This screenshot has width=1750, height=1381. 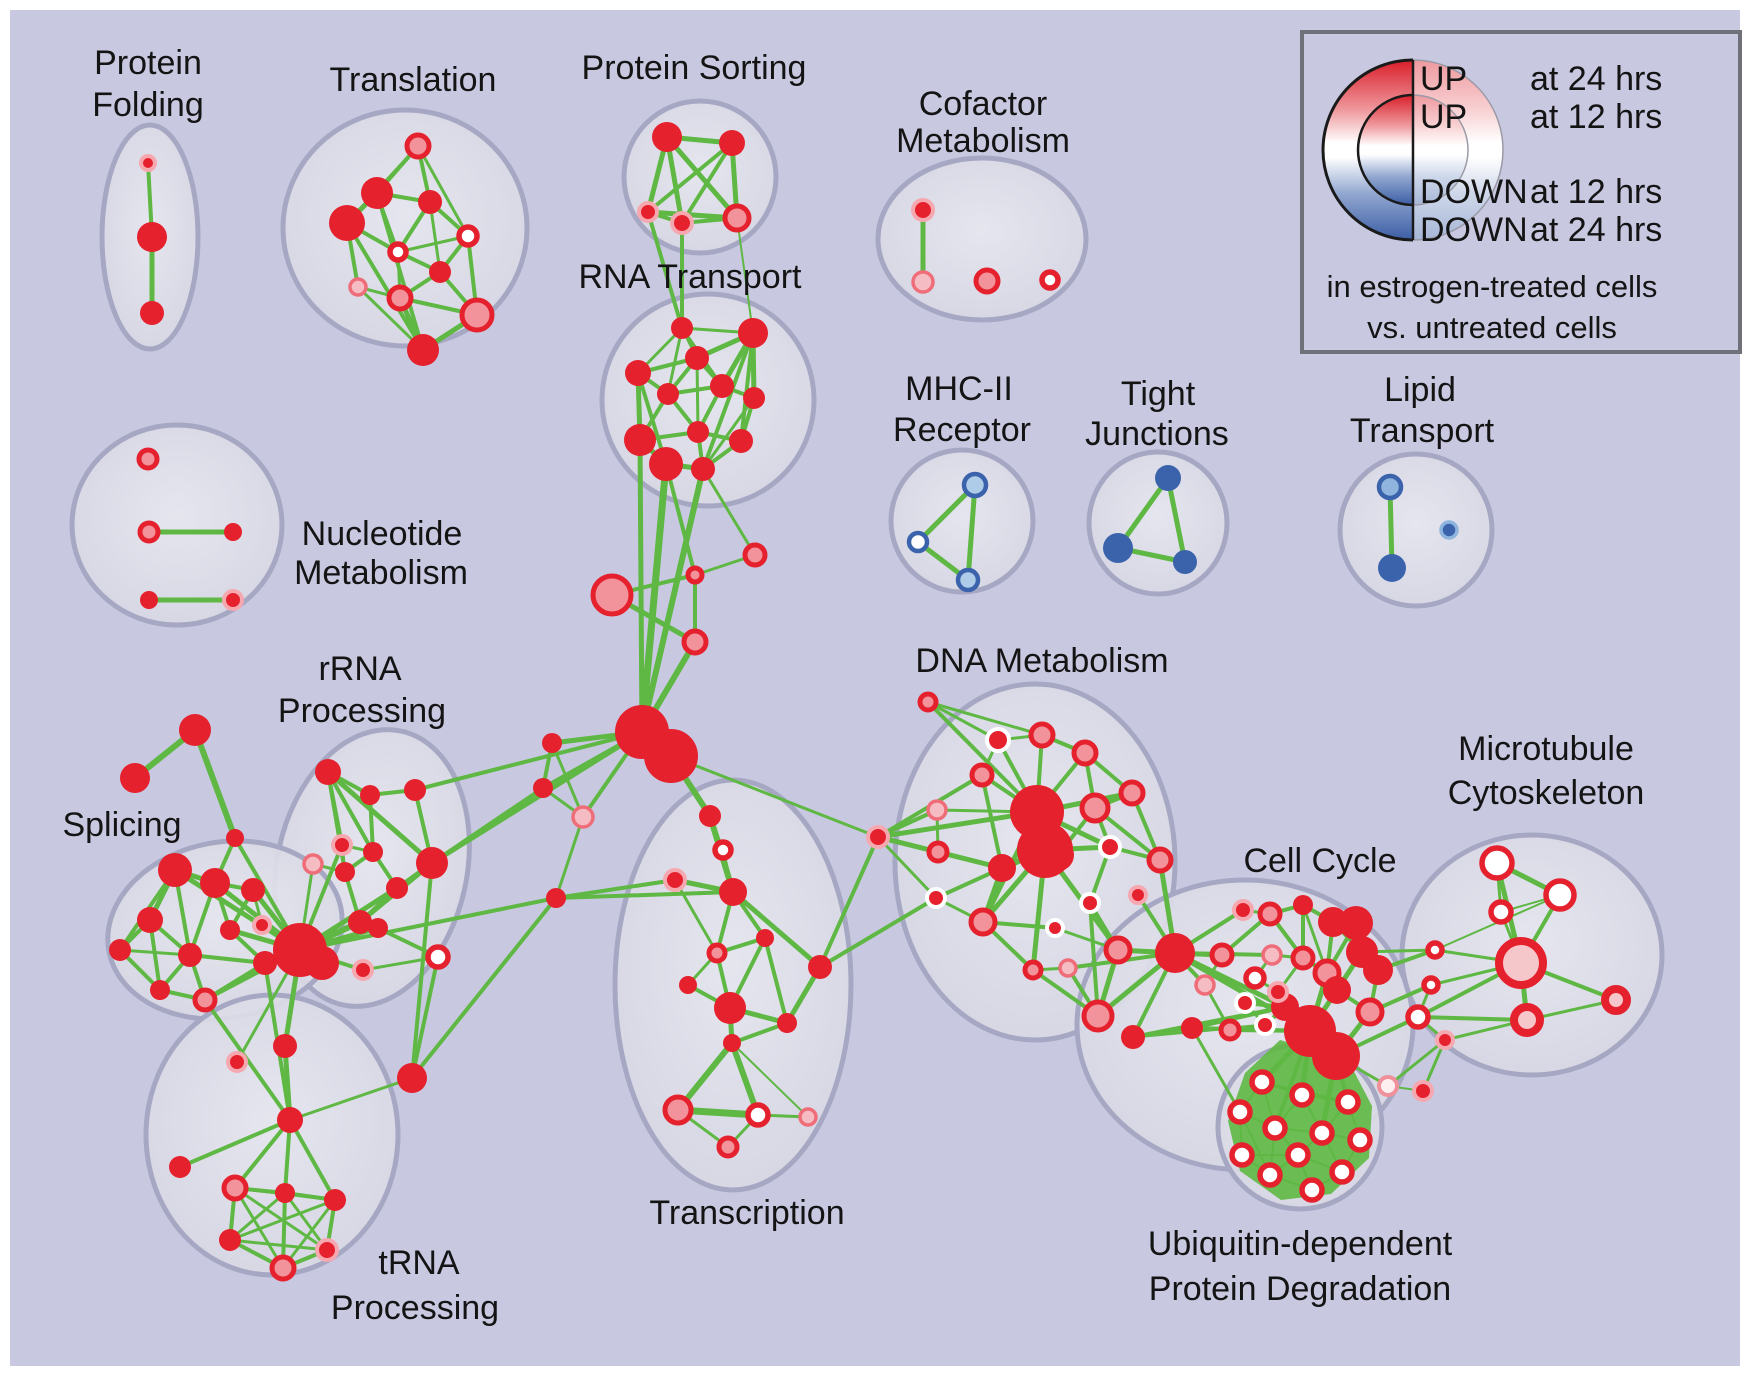 I want to click on node-cc0, so click(x=1243, y=910).